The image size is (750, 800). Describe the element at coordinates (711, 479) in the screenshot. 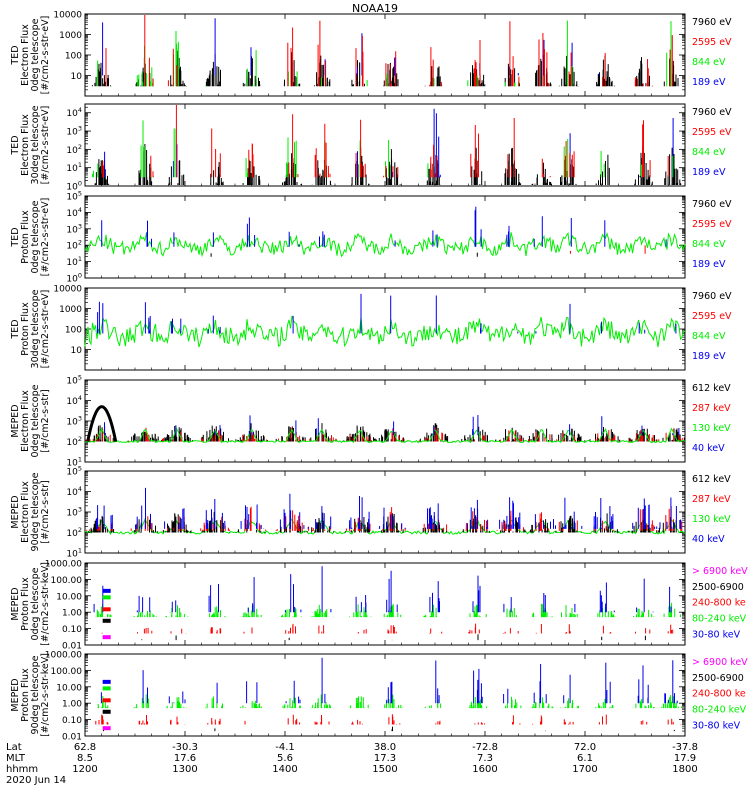

I see `legend-entry: 612 keV` at that location.